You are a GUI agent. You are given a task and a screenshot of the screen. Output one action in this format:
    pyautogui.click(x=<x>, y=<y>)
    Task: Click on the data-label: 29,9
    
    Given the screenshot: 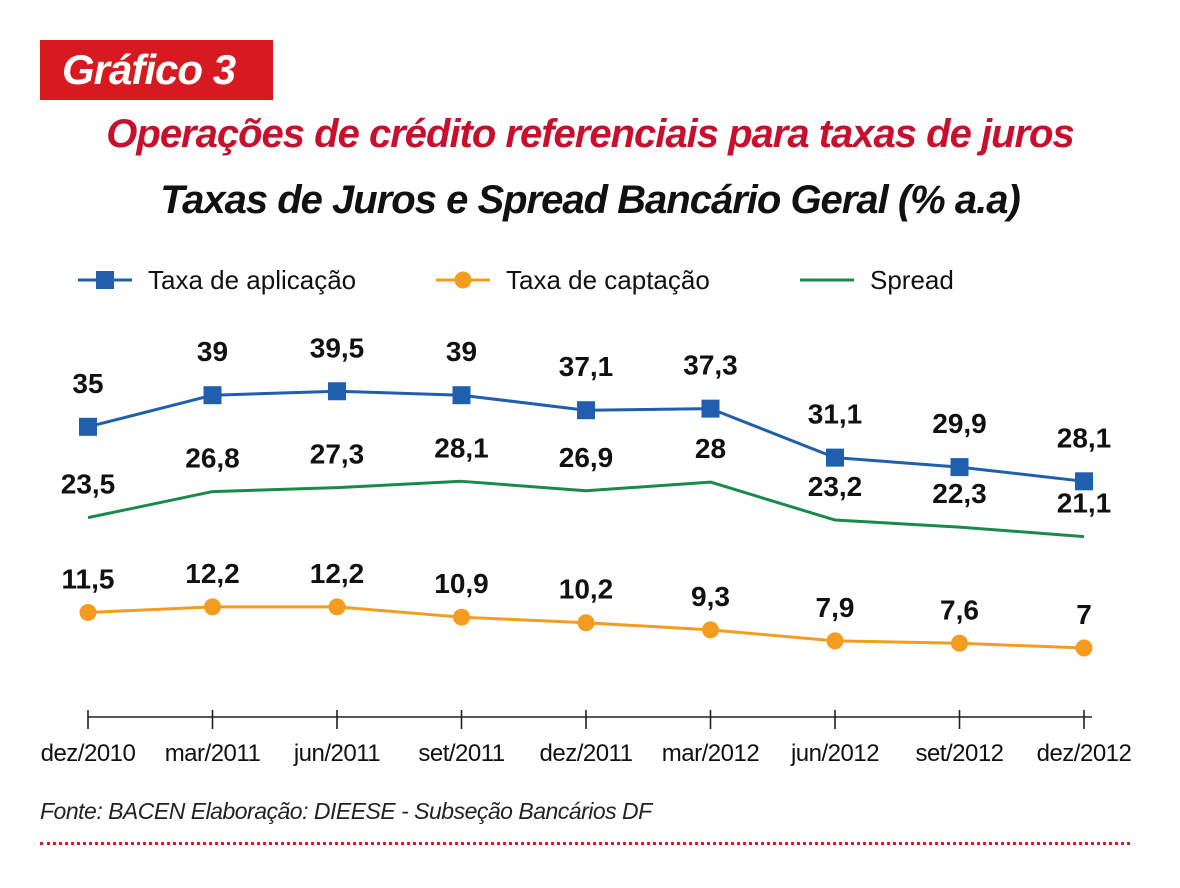 What is the action you would take?
    pyautogui.click(x=959, y=423)
    